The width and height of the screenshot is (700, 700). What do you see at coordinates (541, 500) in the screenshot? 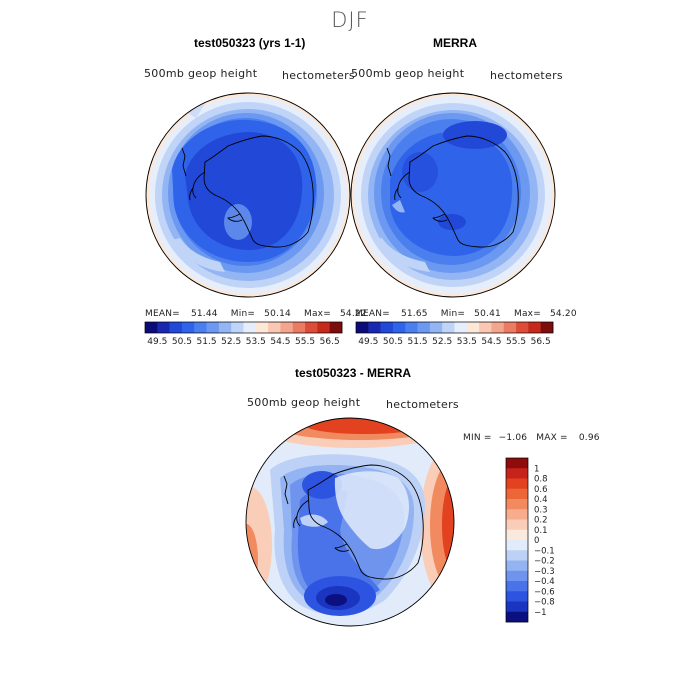
I see `colorbar-3-tick-label: 0.4` at bounding box center [541, 500].